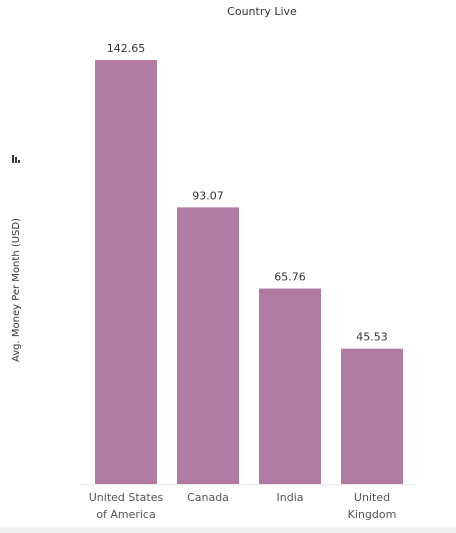  I want to click on value-label: 142.65, so click(126, 48).